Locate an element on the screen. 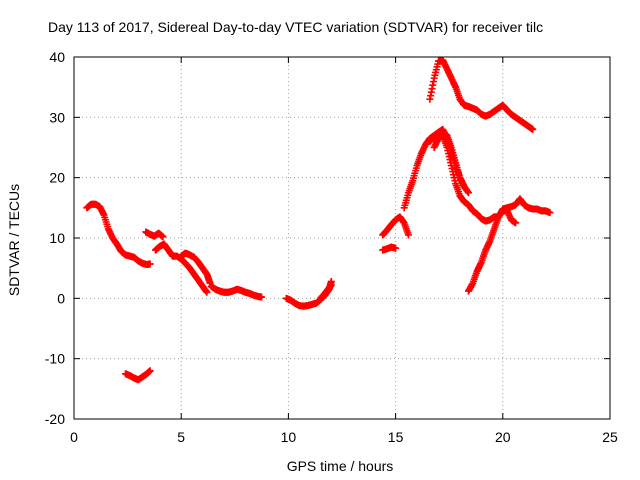 This screenshot has width=640, height=480. x-tick-label: 20 is located at coordinates (503, 437).